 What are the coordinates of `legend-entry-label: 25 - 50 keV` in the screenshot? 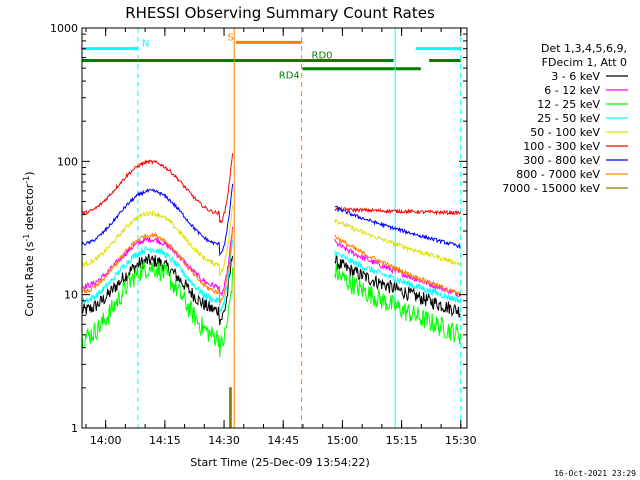 It's located at (568, 118).